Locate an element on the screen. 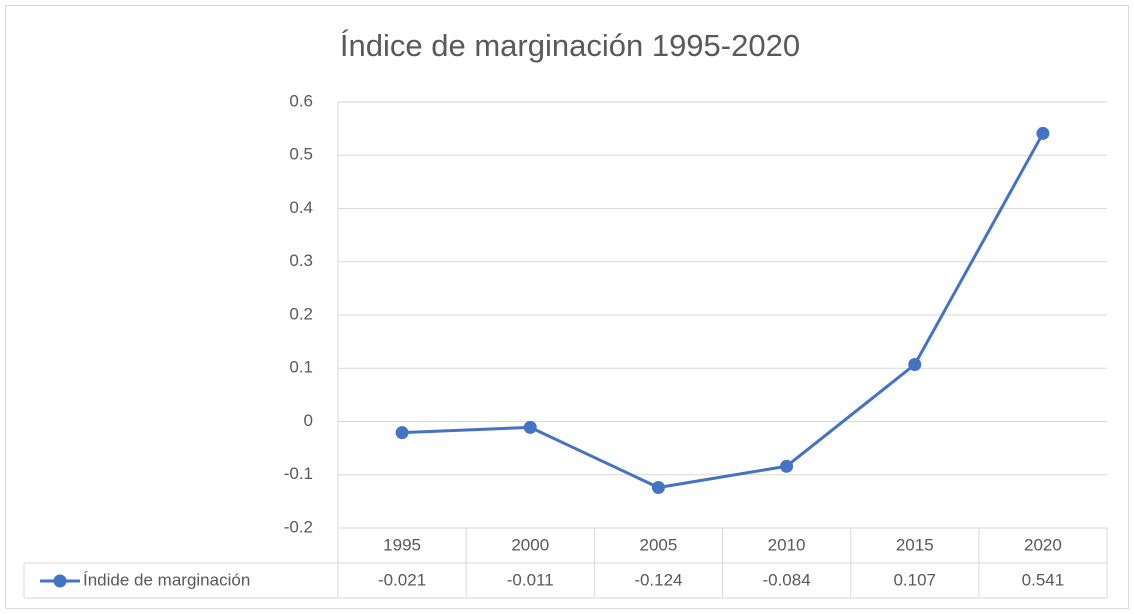 The height and width of the screenshot is (614, 1134). y-tick-label: 0 is located at coordinates (308, 420).